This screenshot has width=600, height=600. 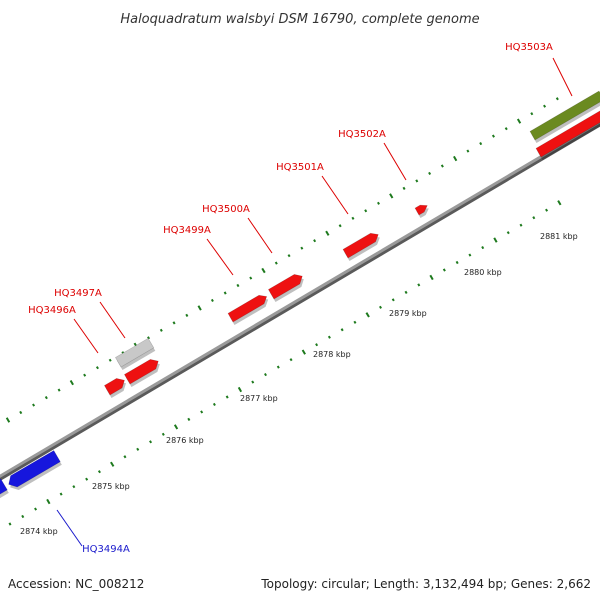 I want to click on gene-label-hq3501a: HQ3501A, so click(x=300, y=167).